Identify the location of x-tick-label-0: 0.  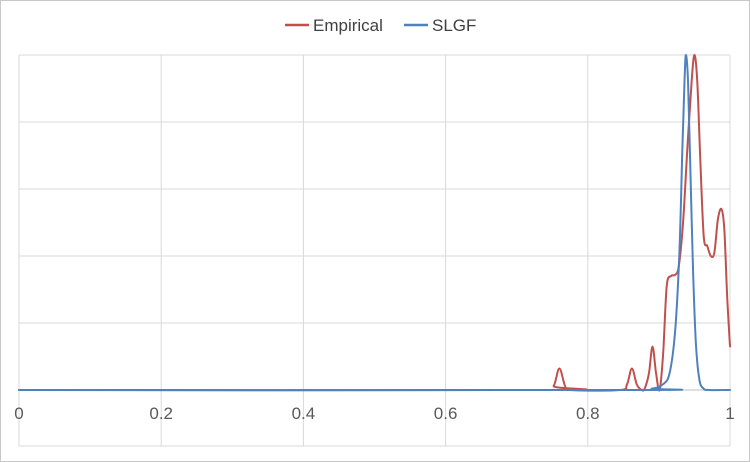
(18, 413).